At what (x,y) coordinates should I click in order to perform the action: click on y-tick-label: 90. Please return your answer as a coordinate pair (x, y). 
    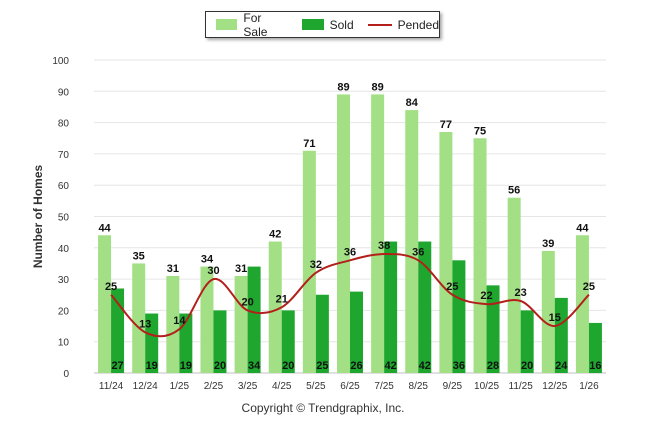
    Looking at the image, I should click on (64, 92).